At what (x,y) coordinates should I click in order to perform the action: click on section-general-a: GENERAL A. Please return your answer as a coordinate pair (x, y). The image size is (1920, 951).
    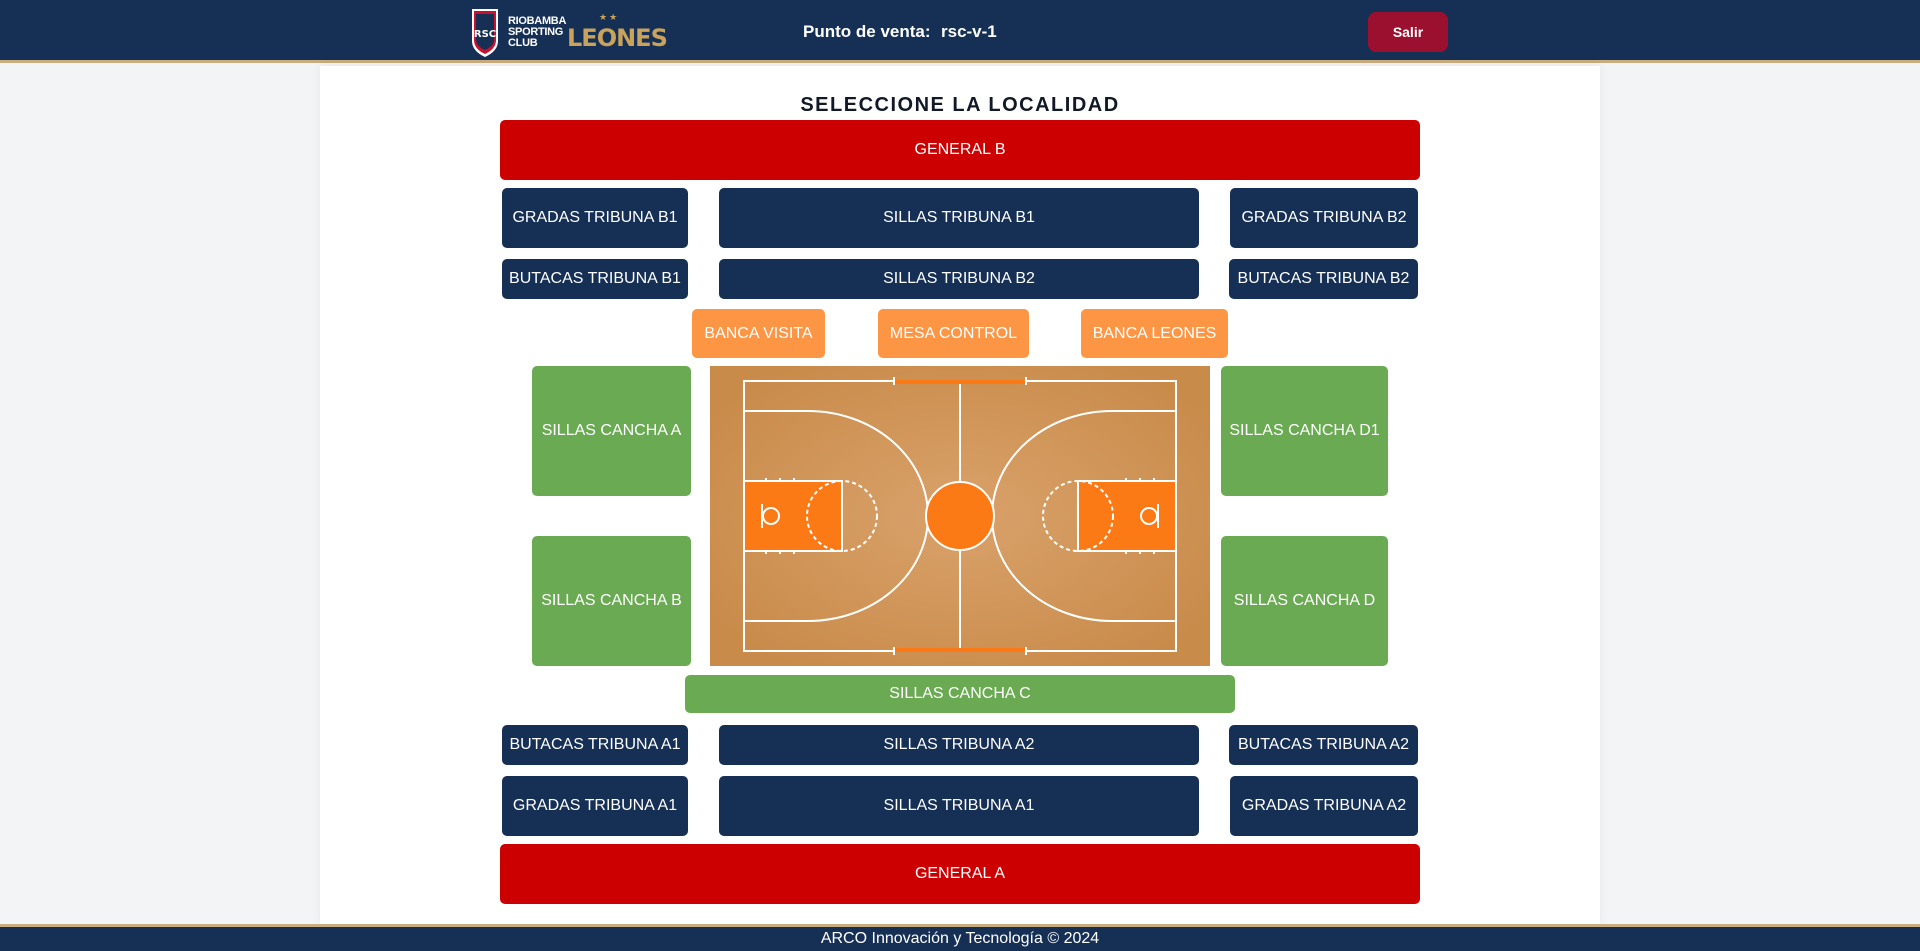
    Looking at the image, I should click on (960, 874).